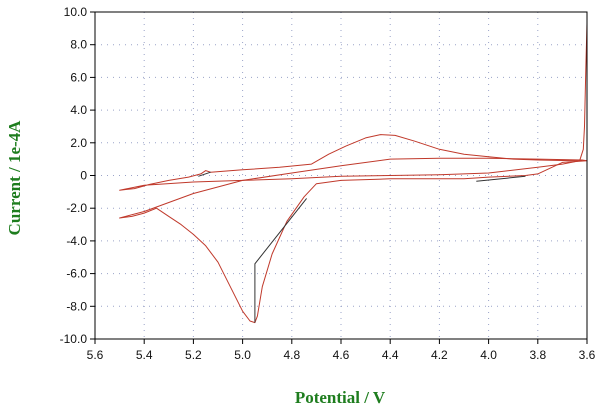 Image resolution: width=600 pixels, height=415 pixels. What do you see at coordinates (144, 355) in the screenshot?
I see `x-tick-label: 5.4` at bounding box center [144, 355].